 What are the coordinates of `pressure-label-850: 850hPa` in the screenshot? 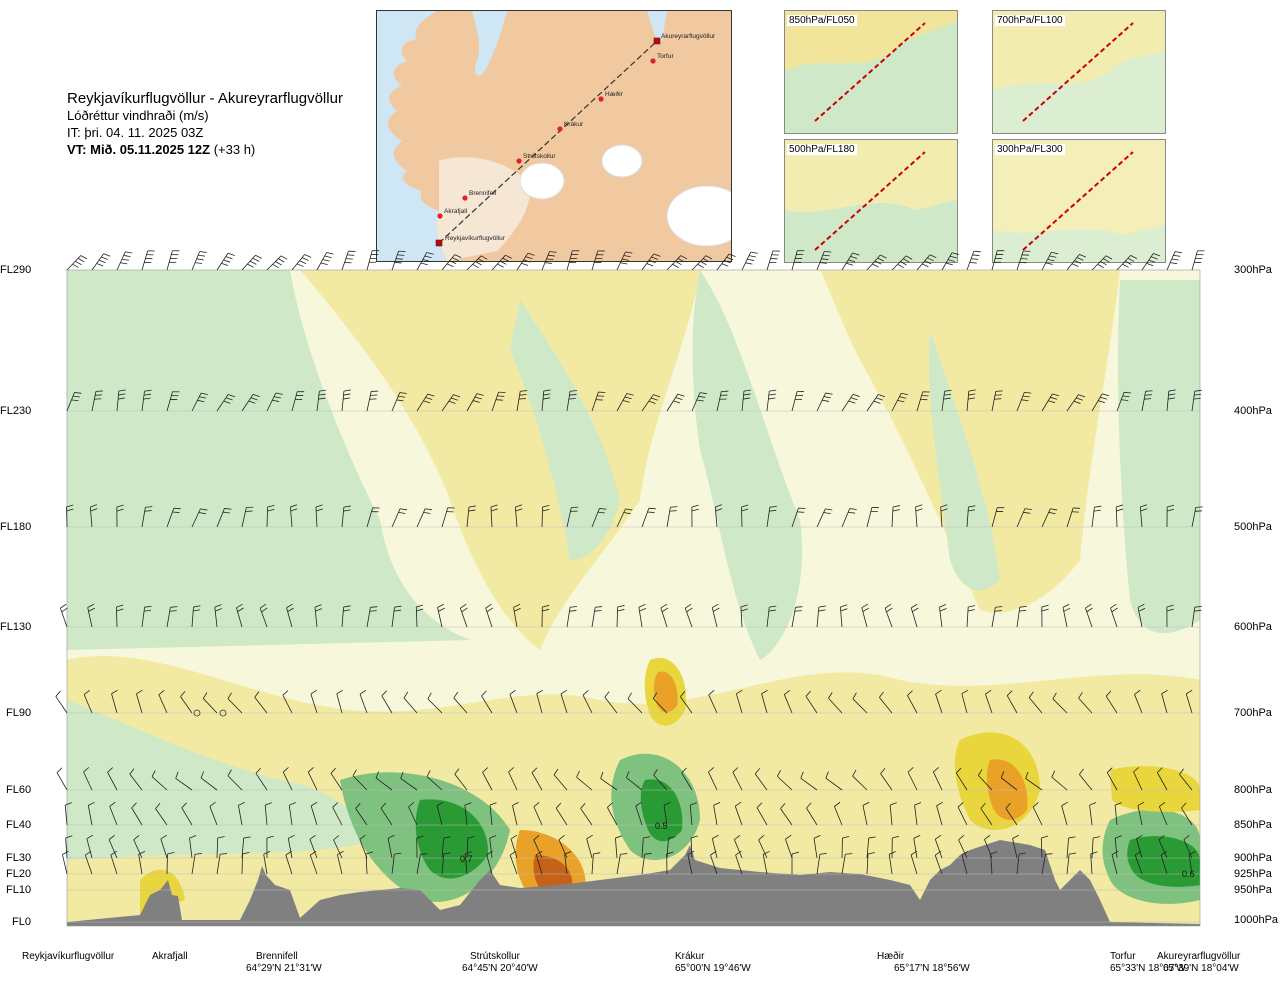 It's located at (1253, 825).